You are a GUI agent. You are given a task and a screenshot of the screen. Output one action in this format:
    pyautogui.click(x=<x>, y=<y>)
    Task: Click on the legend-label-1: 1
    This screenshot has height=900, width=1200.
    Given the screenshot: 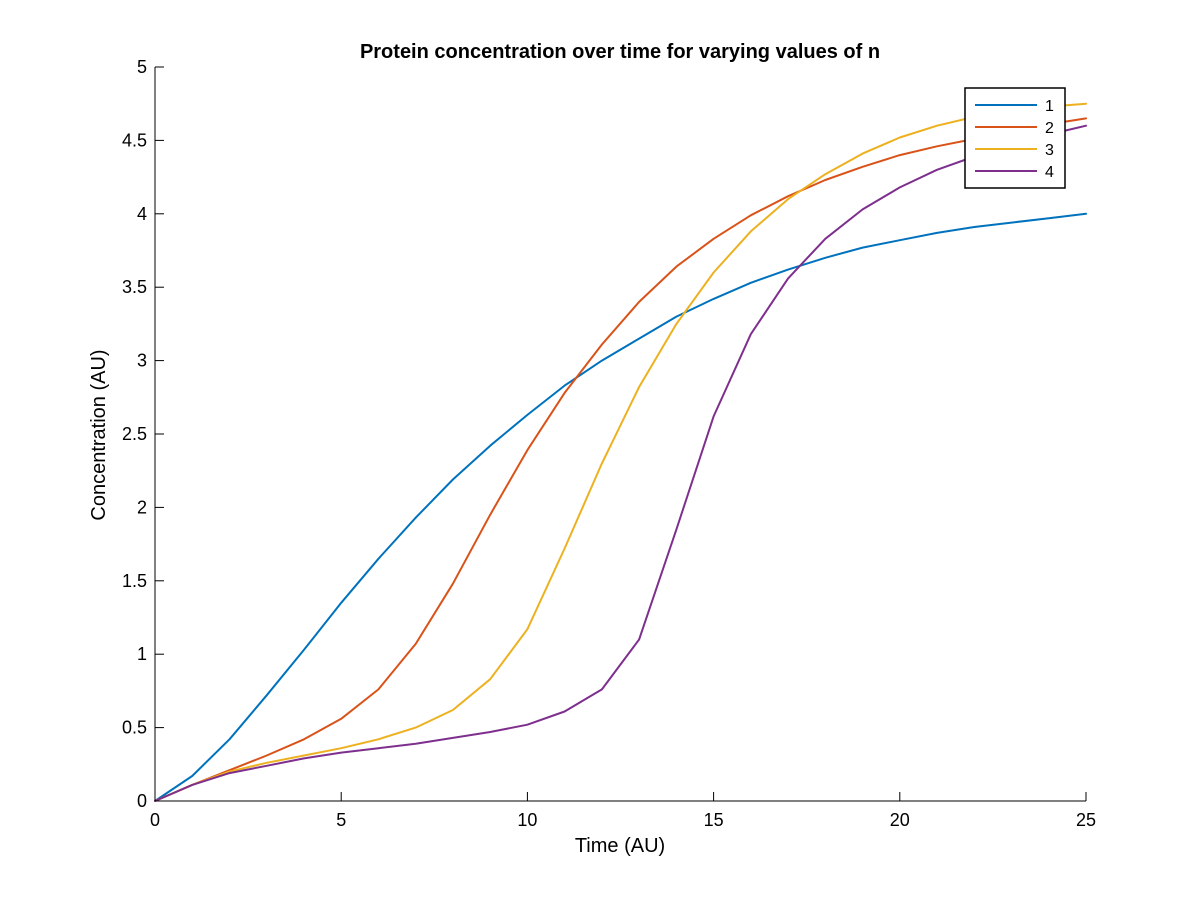 What is the action you would take?
    pyautogui.click(x=1049, y=106)
    